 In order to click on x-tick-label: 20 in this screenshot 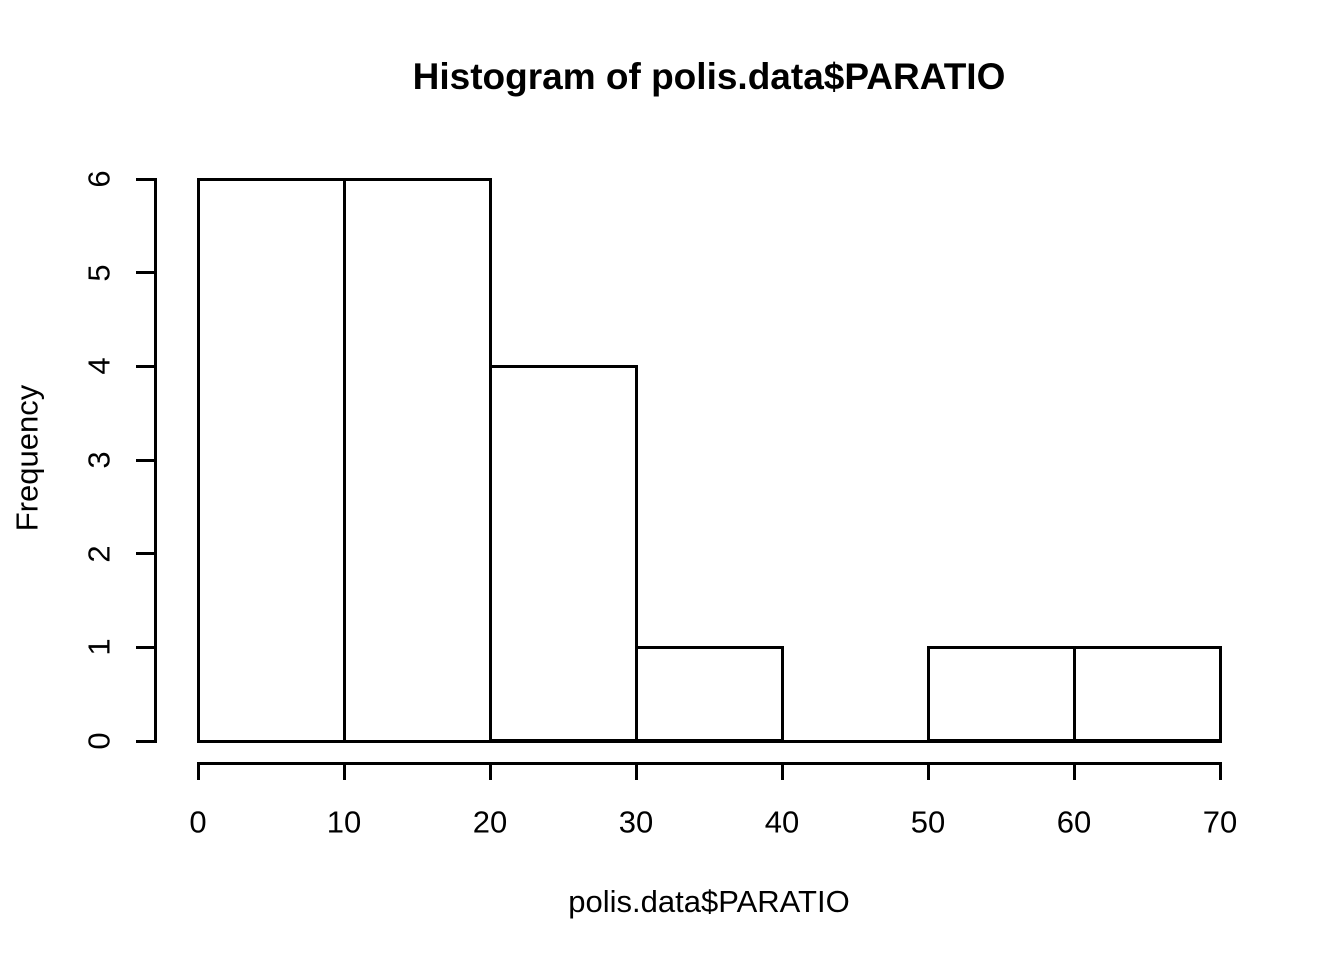, I will do `click(490, 822)`.